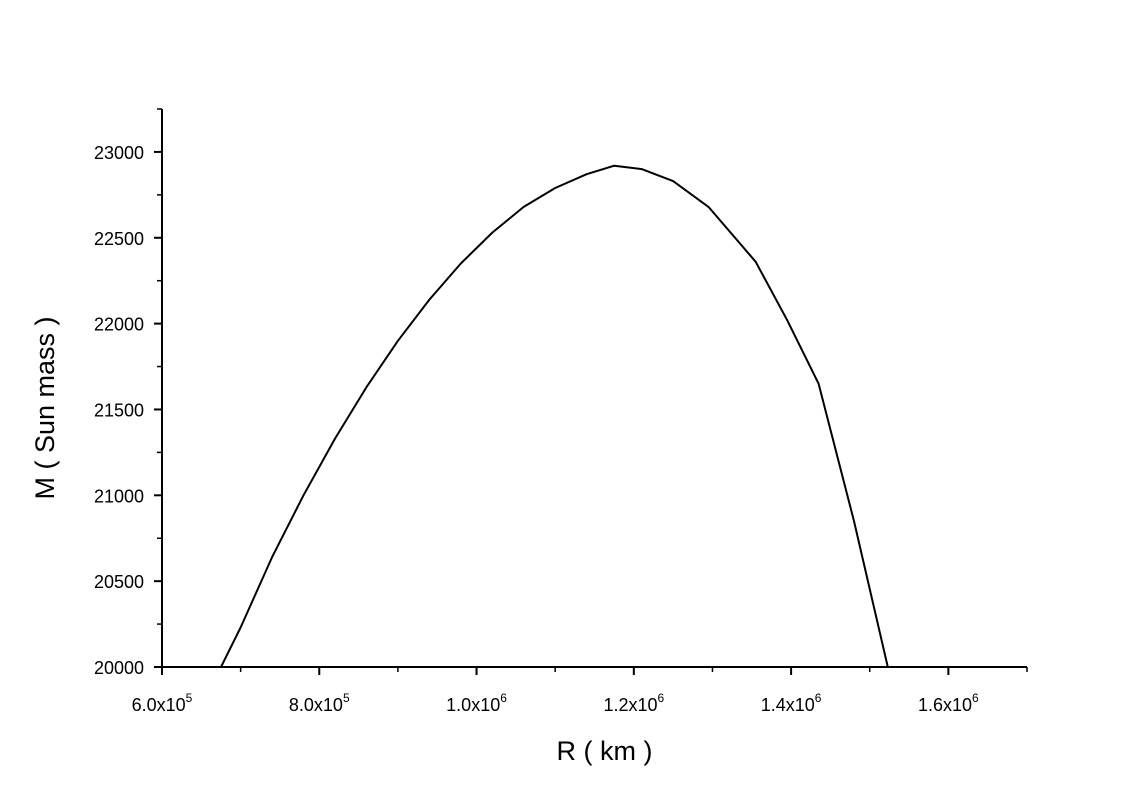 This screenshot has width=1132, height=789. What do you see at coordinates (476, 703) in the screenshot?
I see `x-tick-label: 1.0x10⁶` at bounding box center [476, 703].